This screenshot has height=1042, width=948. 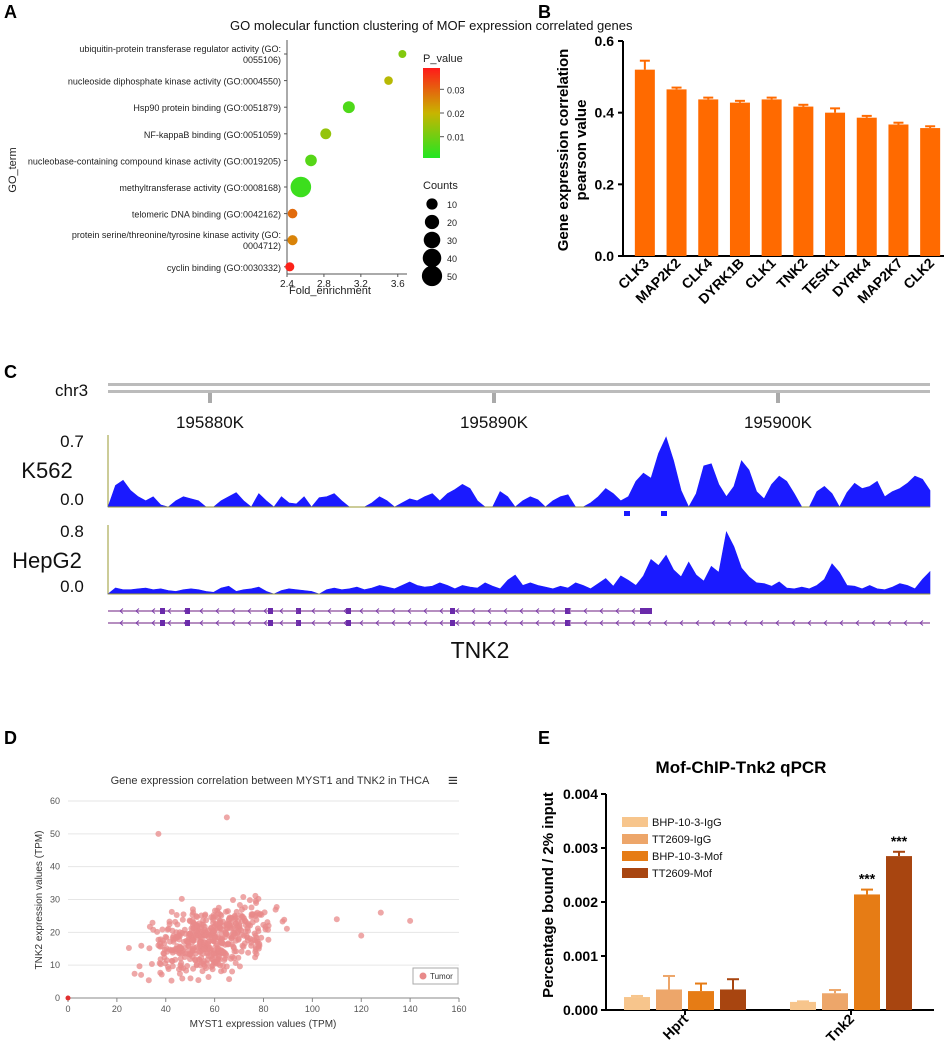 I want to click on panel-d-x-tick-label: 120, so click(x=361, y=1009).